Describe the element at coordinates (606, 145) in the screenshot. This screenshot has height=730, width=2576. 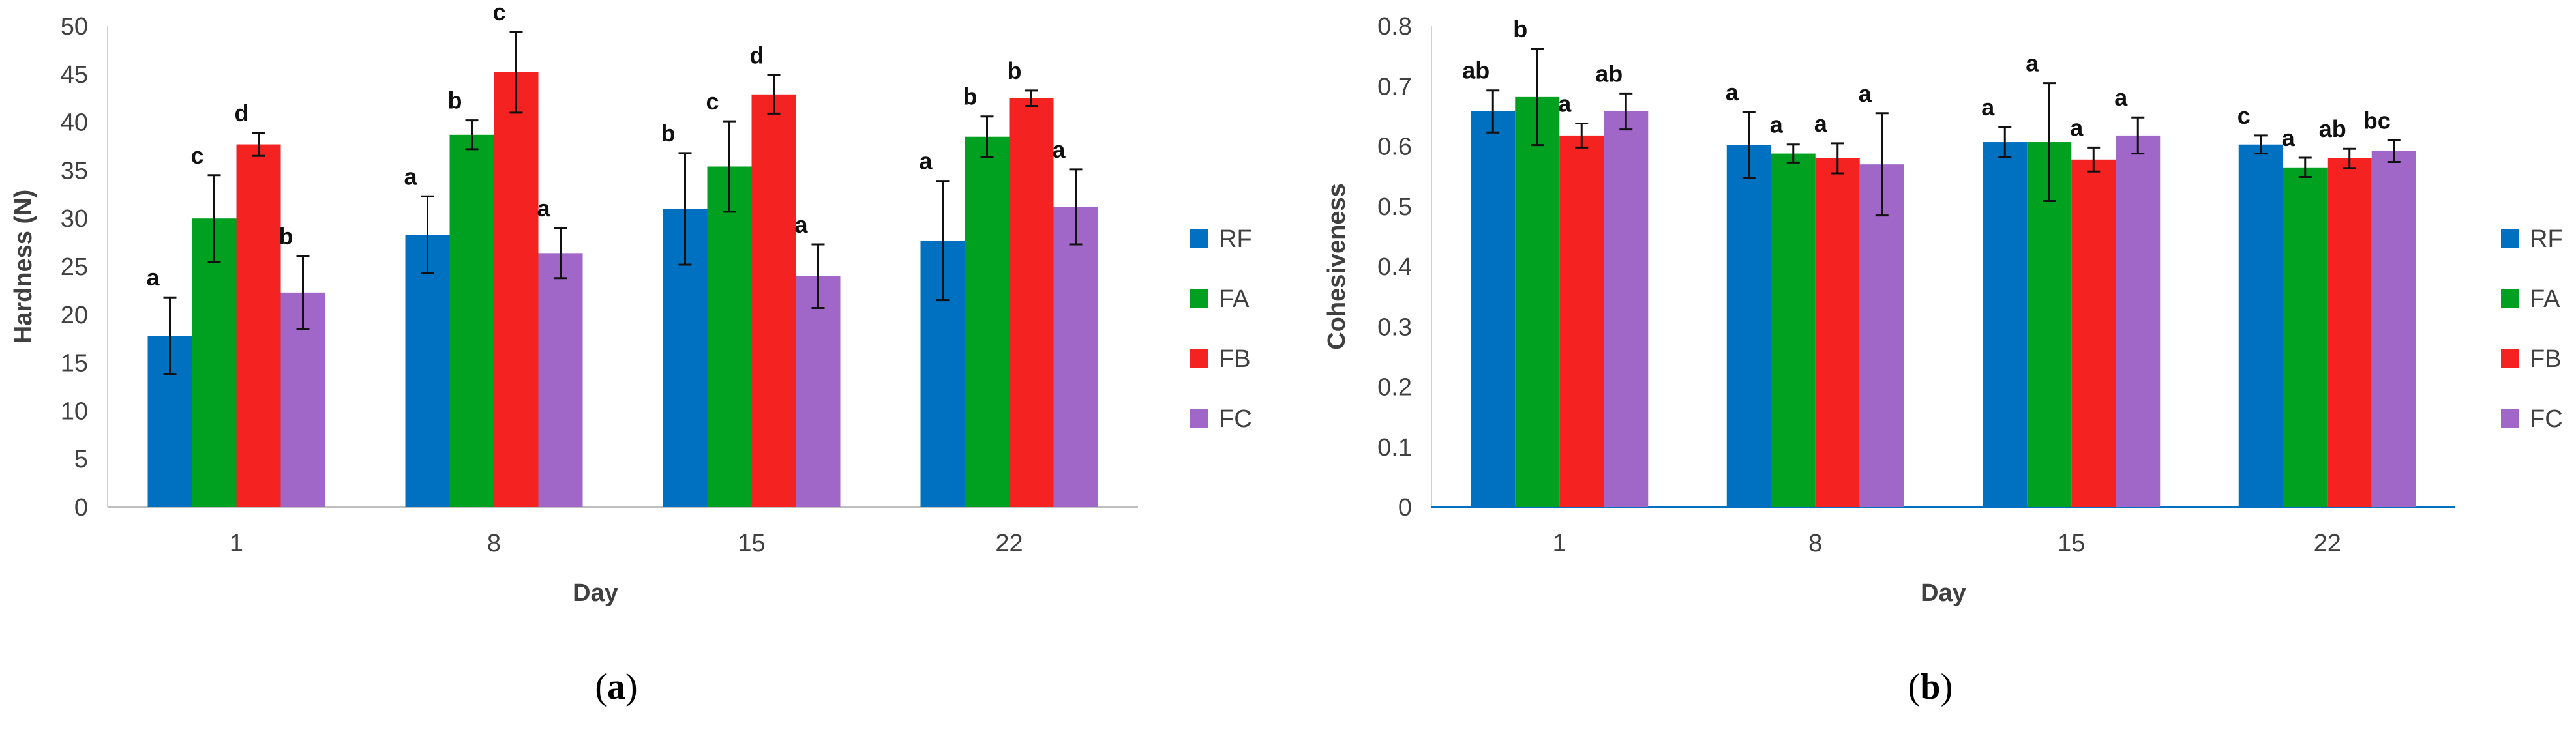
I see `significance-letters: a c d b a b c a b c d a a b b a` at that location.